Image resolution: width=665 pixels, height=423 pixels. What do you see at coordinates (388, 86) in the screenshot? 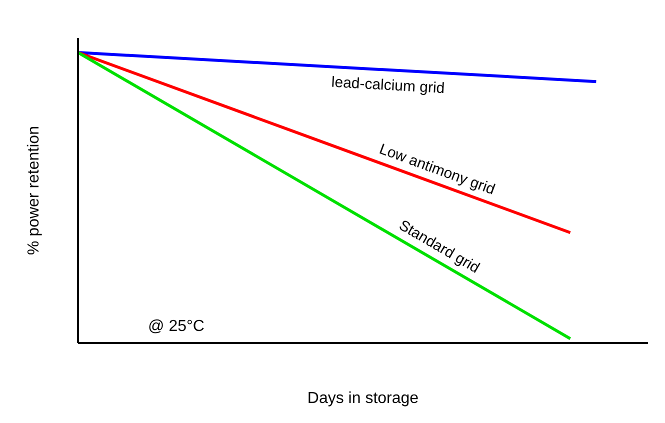
I see `series-label: lead-calcium grid` at bounding box center [388, 86].